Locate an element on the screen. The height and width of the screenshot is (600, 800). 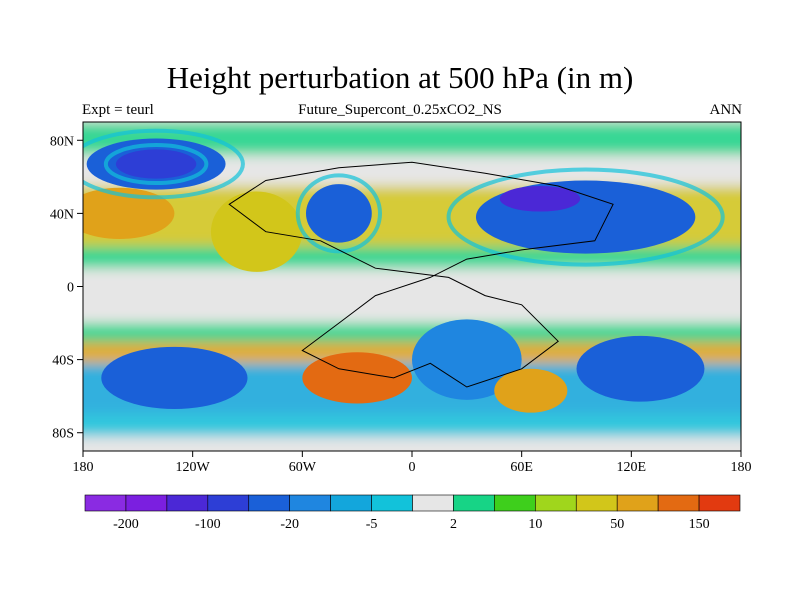
lat-tick-label: 80N is located at coordinates (62, 141).